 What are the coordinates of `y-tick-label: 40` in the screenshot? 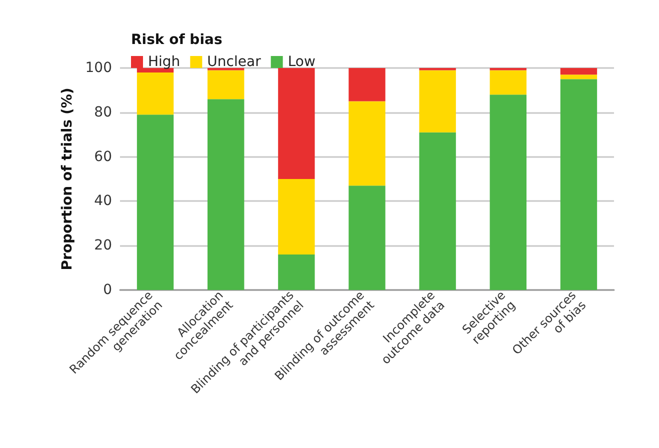 It's located at (103, 201).